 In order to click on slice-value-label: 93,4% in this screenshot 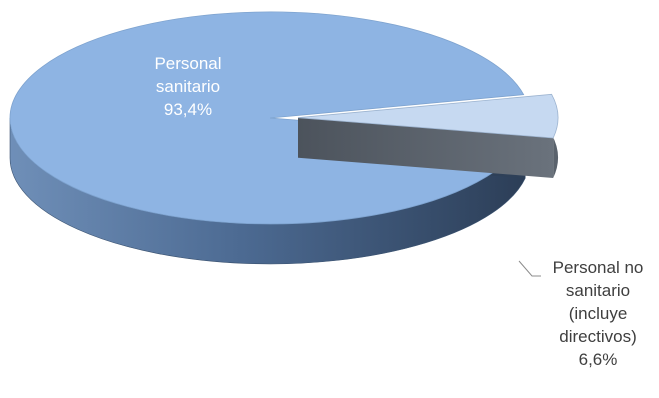, I will do `click(188, 109)`.